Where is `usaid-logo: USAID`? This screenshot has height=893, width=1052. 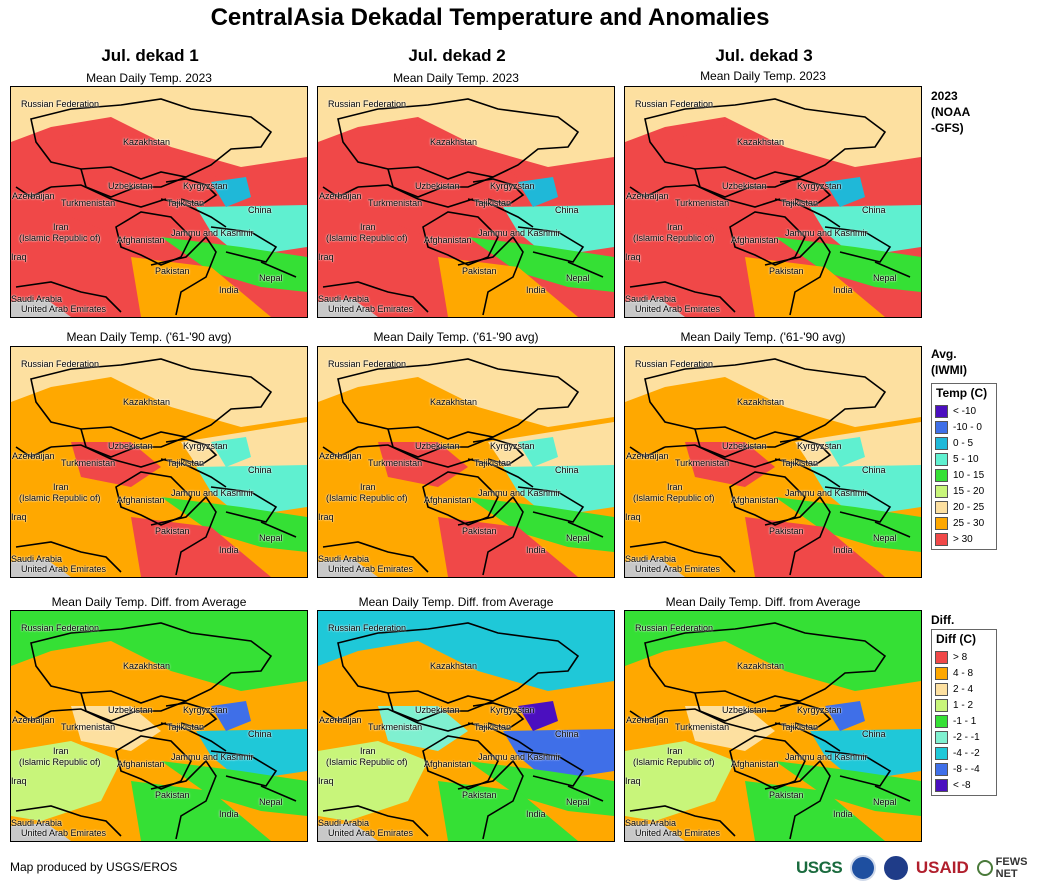
usaid-logo: USAID is located at coordinates (942, 867).